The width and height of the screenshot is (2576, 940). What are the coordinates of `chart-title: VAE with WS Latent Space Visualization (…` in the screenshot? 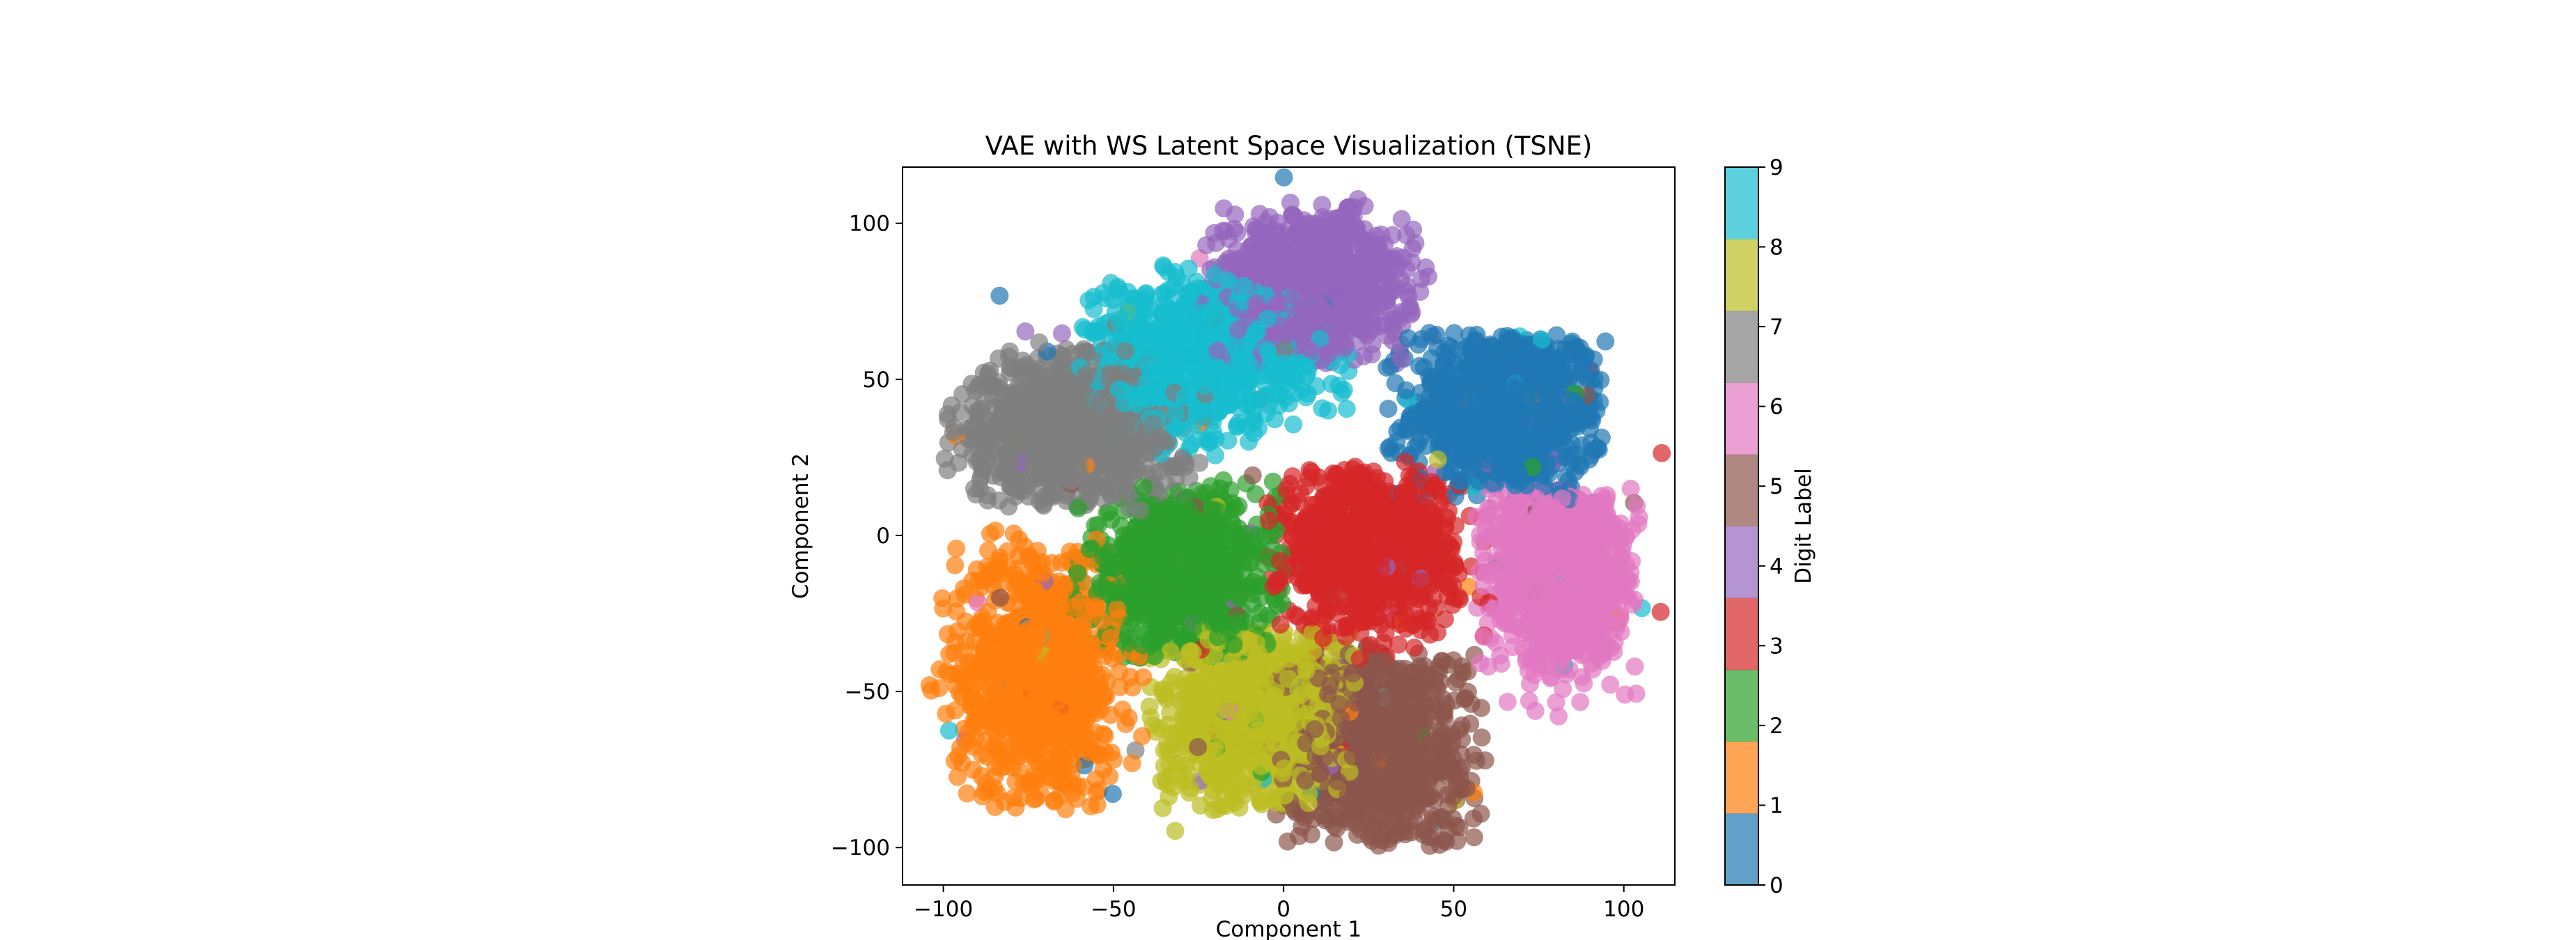 It's located at (1289, 146).